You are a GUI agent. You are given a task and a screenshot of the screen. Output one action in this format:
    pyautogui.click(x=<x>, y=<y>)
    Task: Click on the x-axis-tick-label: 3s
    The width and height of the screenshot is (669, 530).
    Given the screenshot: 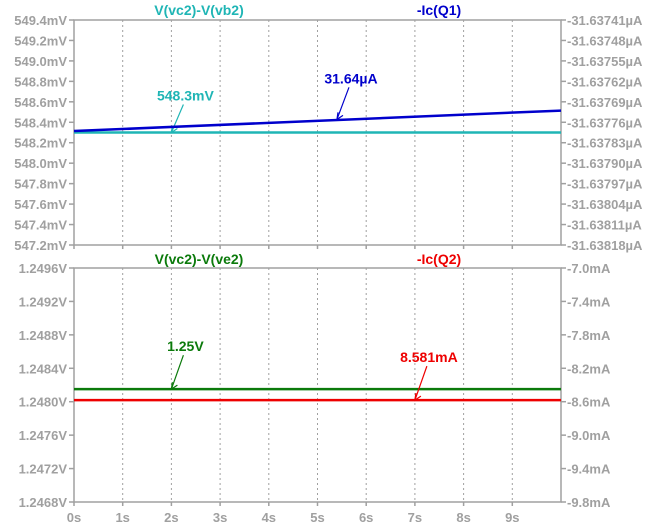 What is the action you would take?
    pyautogui.click(x=220, y=517)
    